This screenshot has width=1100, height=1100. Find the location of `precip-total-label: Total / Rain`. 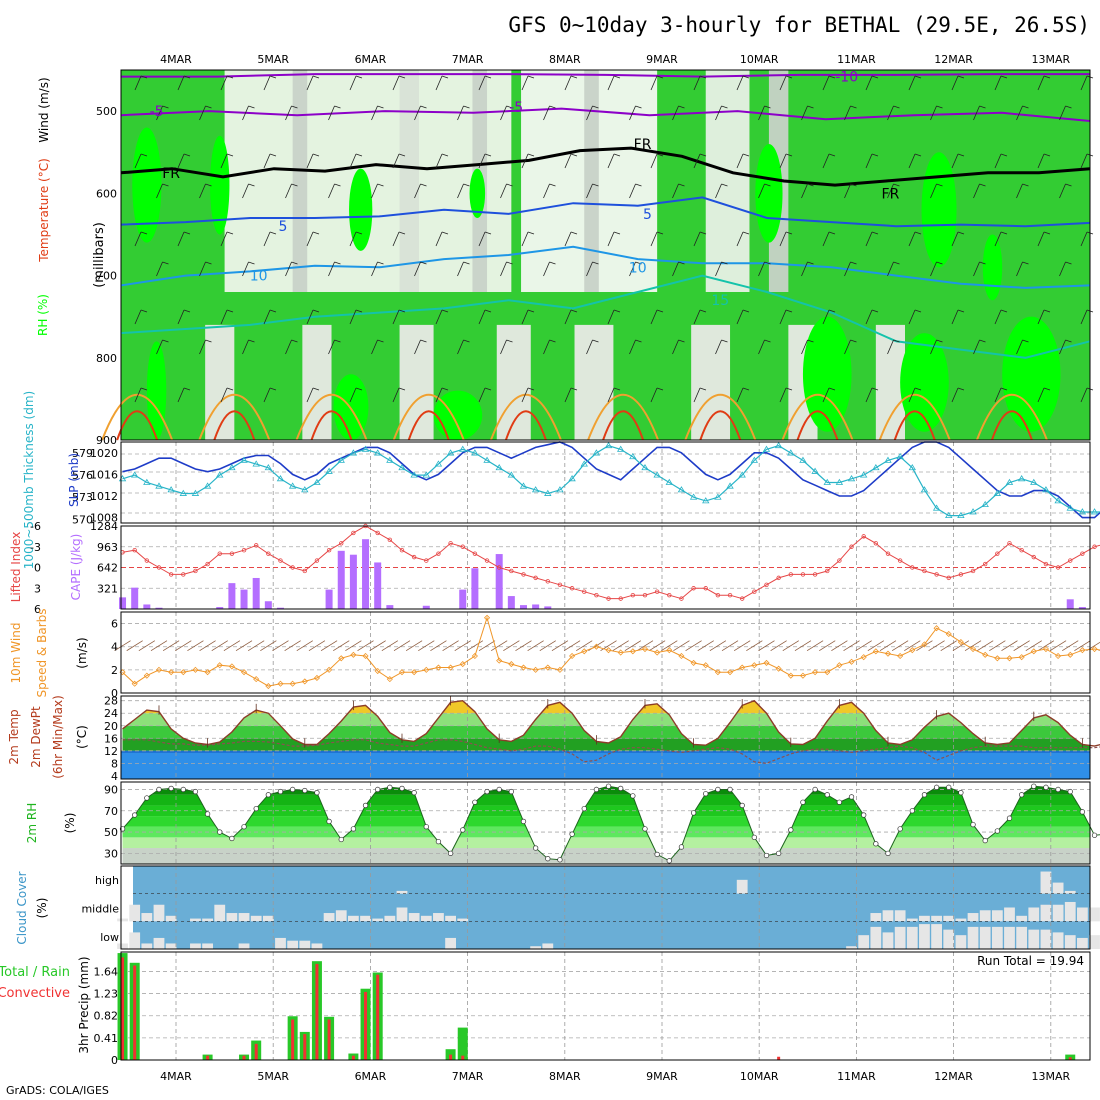

precip-total-label: Total / Rain is located at coordinates (35, 972).